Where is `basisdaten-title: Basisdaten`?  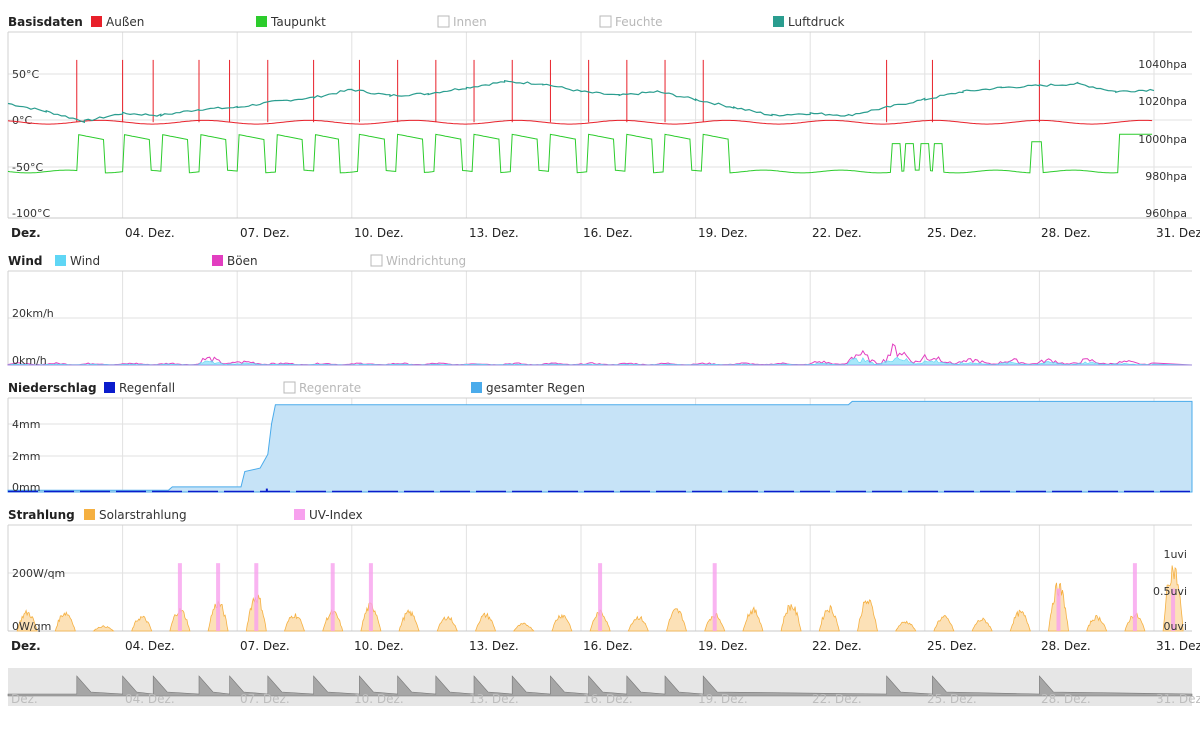 basisdaten-title: Basisdaten is located at coordinates (45, 22).